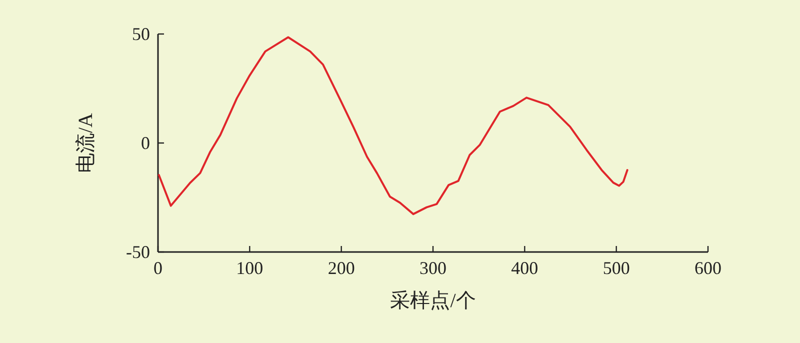  I want to click on x-tick-label: 400, so click(524, 268).